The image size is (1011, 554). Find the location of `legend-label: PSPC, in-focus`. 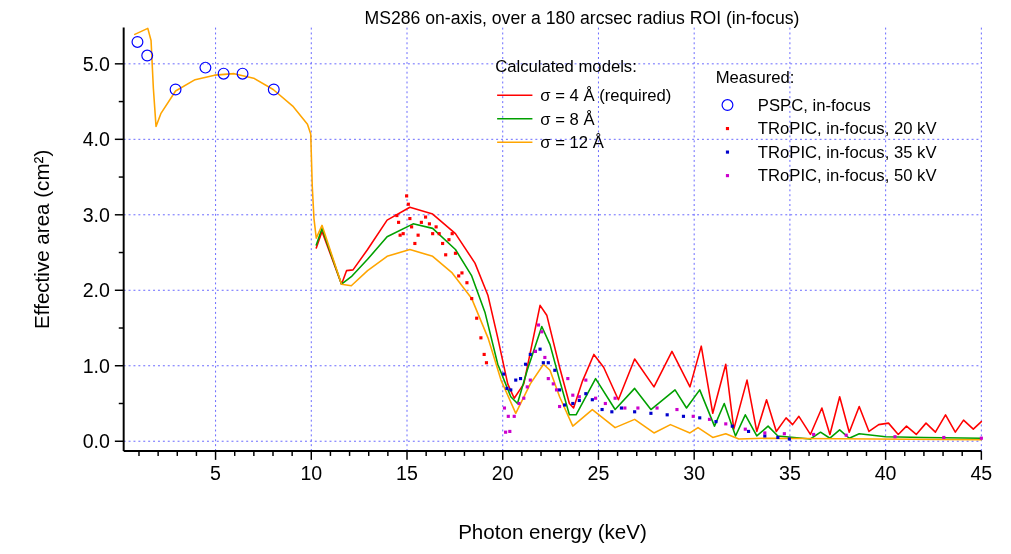

legend-label: PSPC, in-focus is located at coordinates (814, 105).